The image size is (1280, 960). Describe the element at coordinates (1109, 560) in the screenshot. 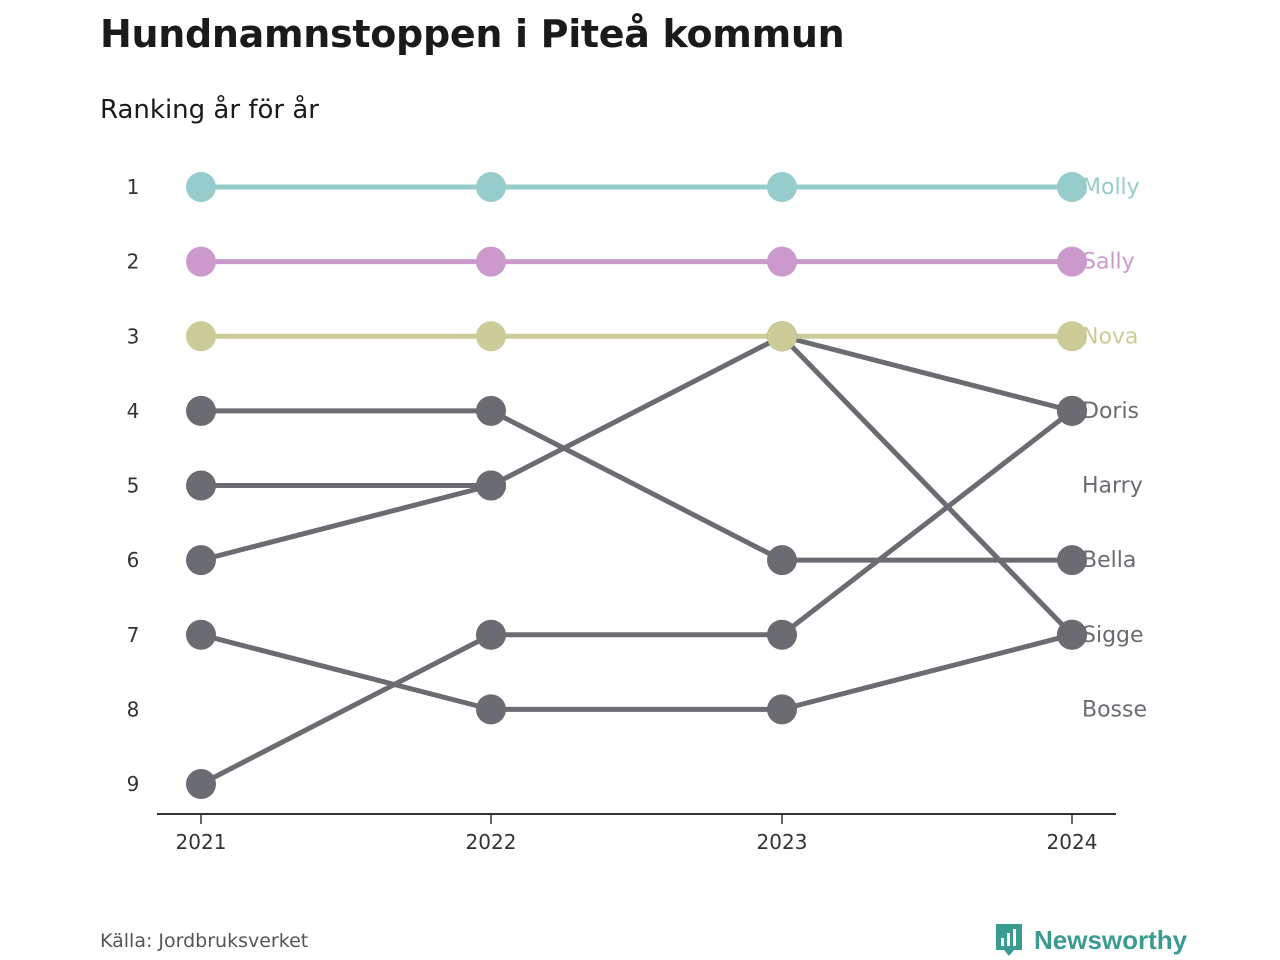

I see `series-label-bella: Bella` at that location.